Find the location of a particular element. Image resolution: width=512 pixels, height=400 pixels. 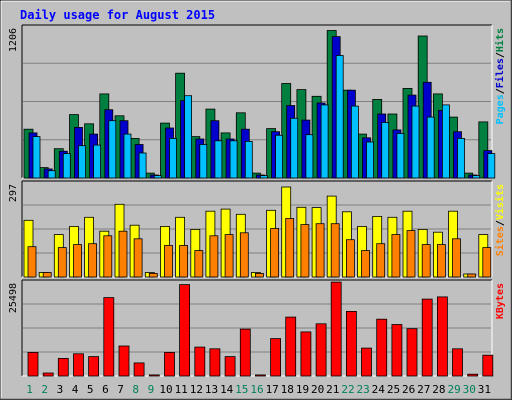

x-tick-label: 1 is located at coordinates (29, 389).